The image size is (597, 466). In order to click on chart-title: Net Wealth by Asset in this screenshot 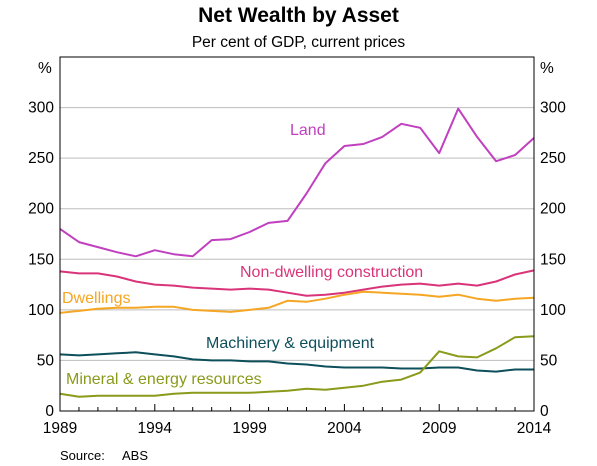, I will do `click(298, 15)`.